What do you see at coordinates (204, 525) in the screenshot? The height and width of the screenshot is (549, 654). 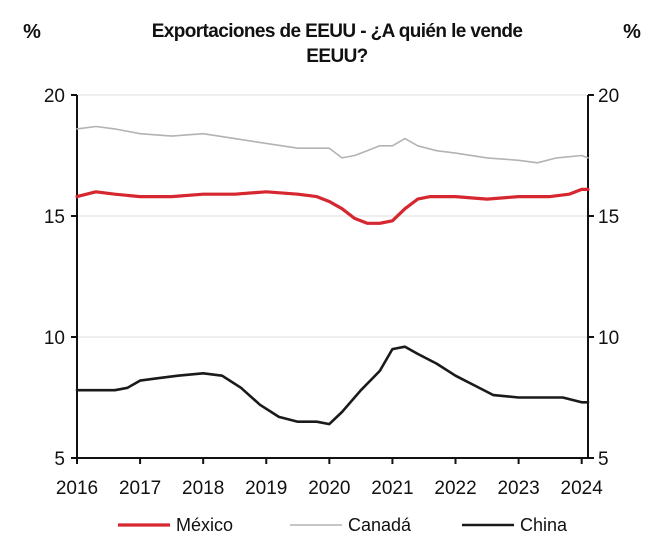 I see `legend-label: México` at bounding box center [204, 525].